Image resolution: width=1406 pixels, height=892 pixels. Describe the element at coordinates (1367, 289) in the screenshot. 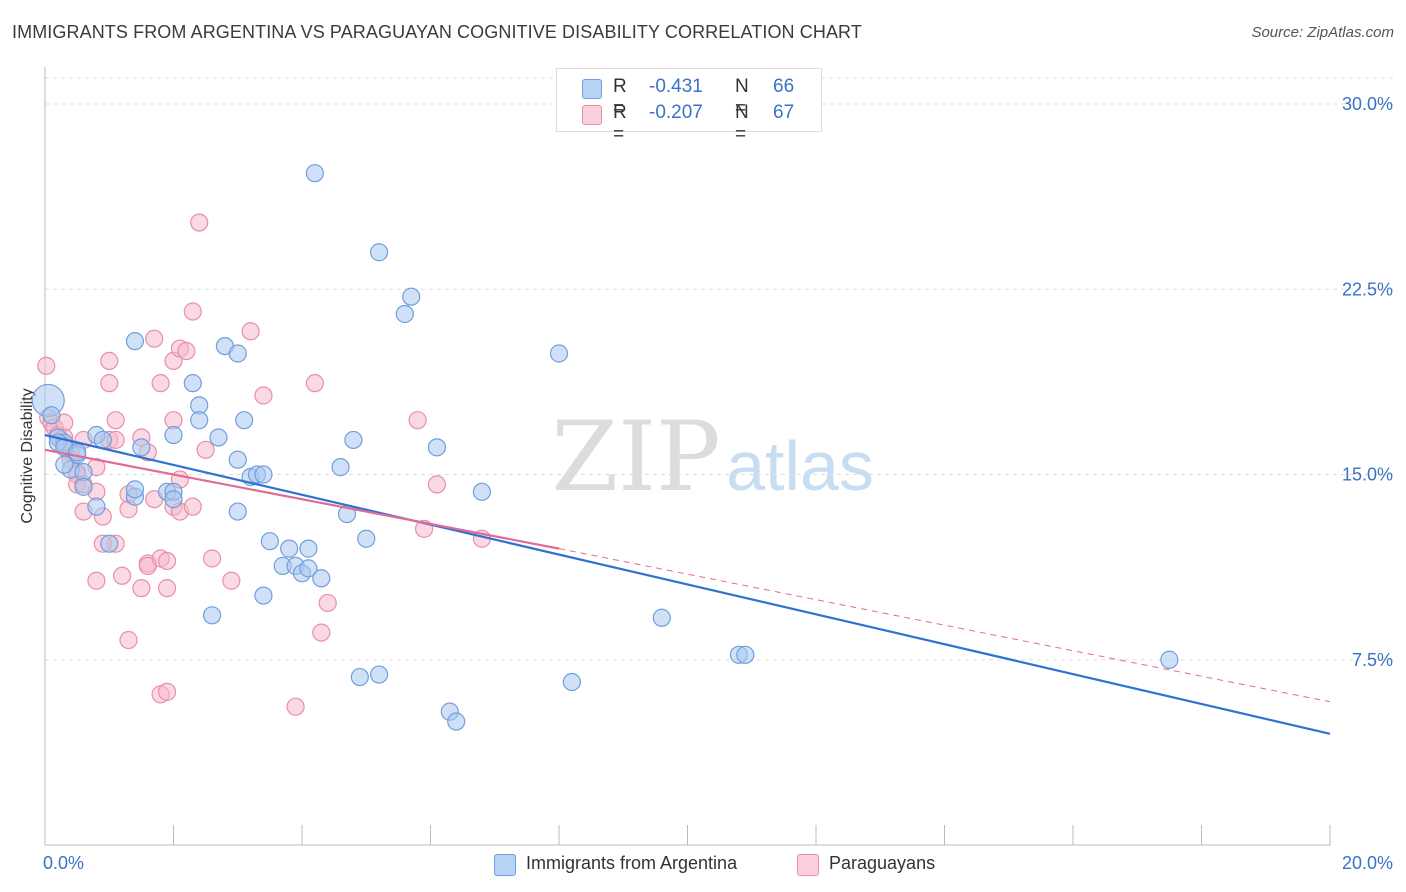

I see `y-tick-label: 22.5%` at that location.